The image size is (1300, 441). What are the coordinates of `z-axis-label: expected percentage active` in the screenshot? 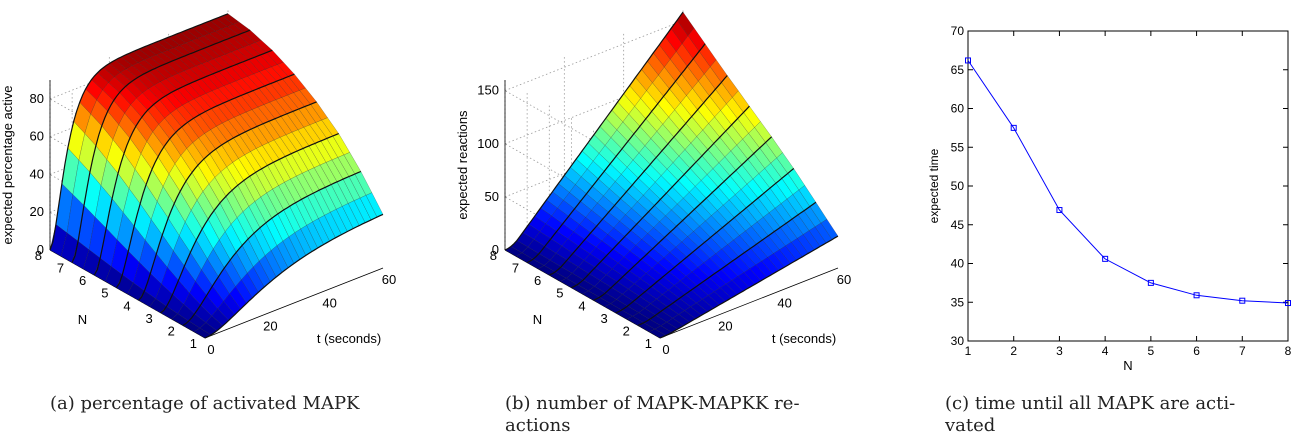 It's located at (7, 165).